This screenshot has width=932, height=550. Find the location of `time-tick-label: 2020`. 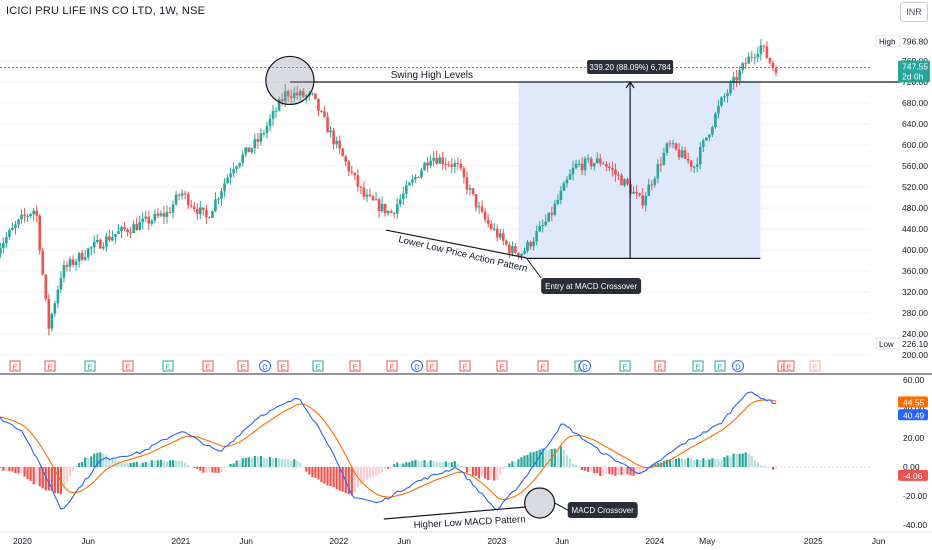

time-tick-label: 2020 is located at coordinates (22, 541).